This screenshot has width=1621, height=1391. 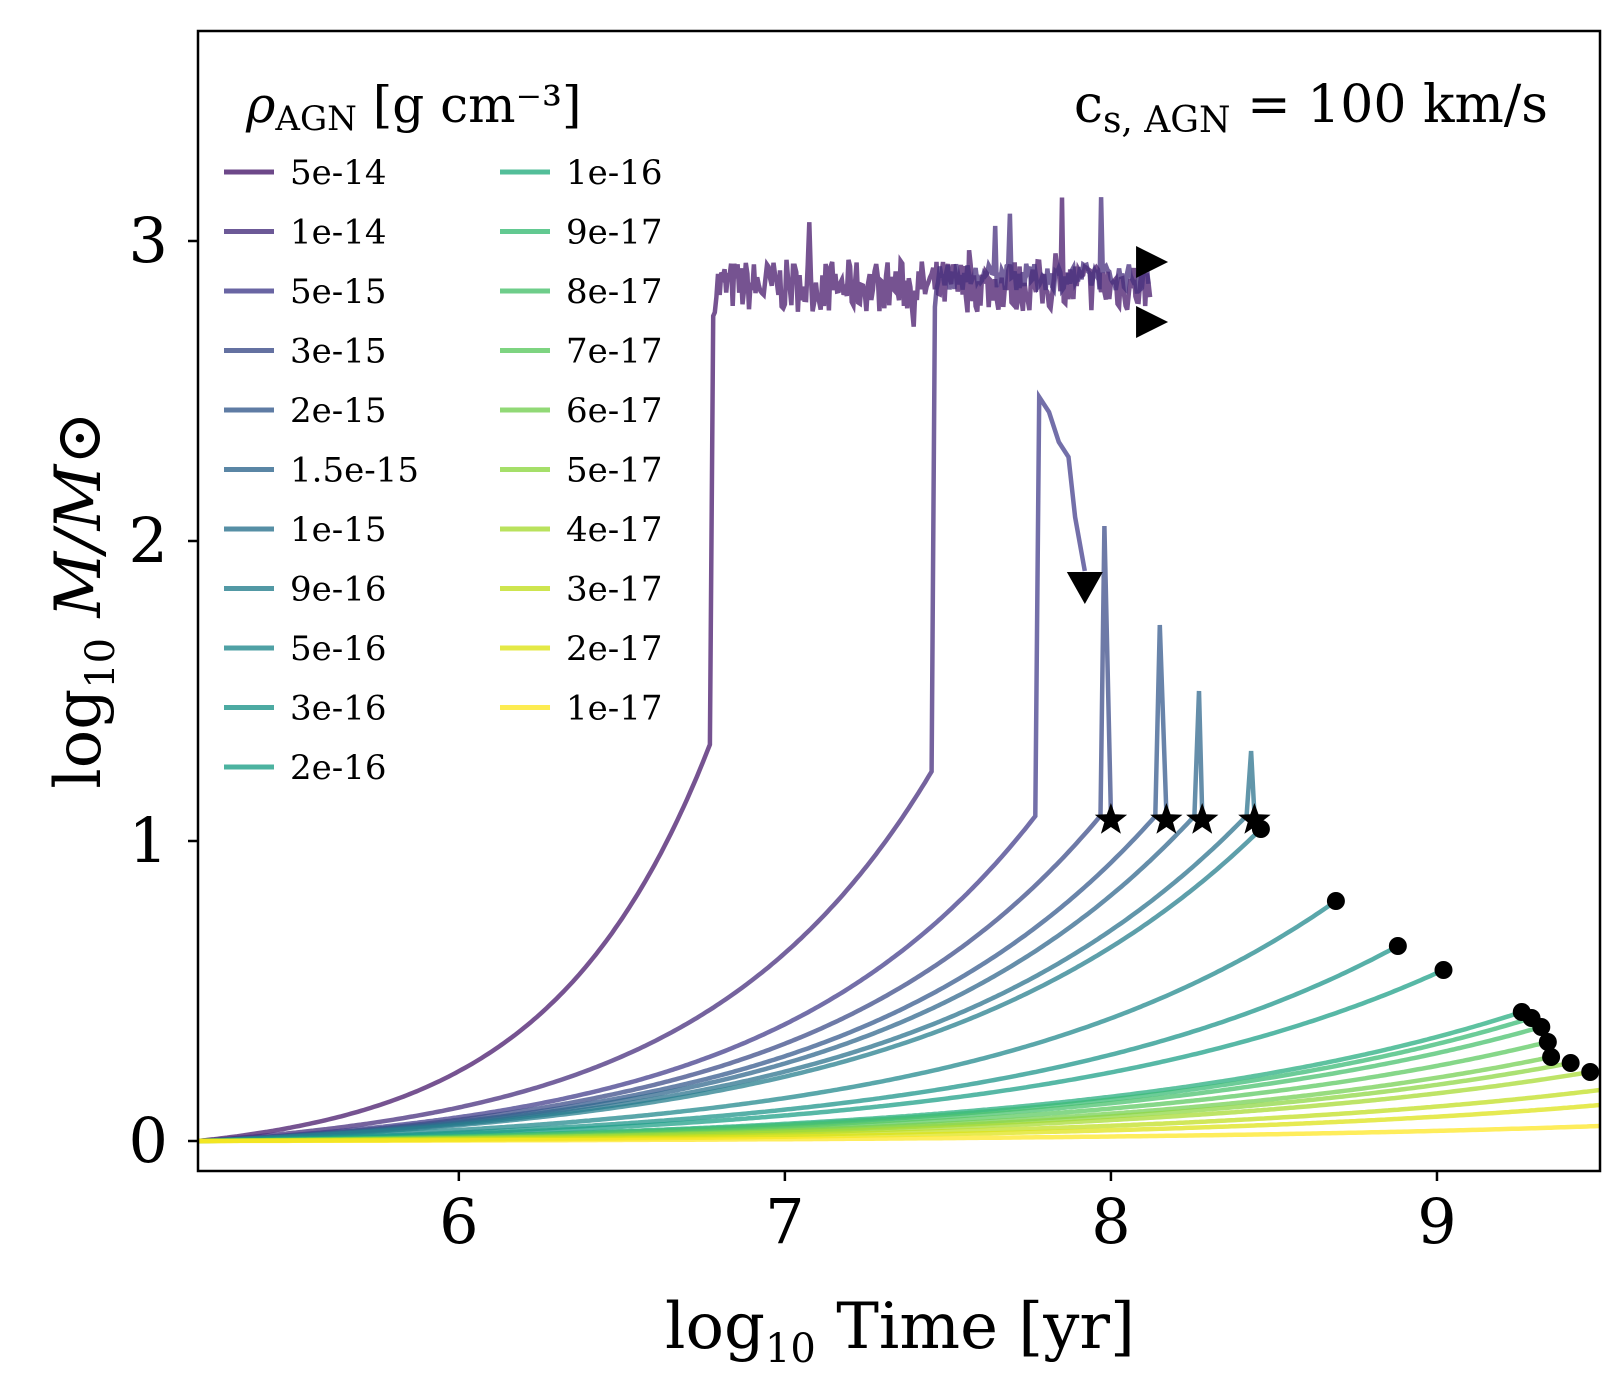 What do you see at coordinates (338, 233) in the screenshot?
I see `legend-label: 1e-14` at bounding box center [338, 233].